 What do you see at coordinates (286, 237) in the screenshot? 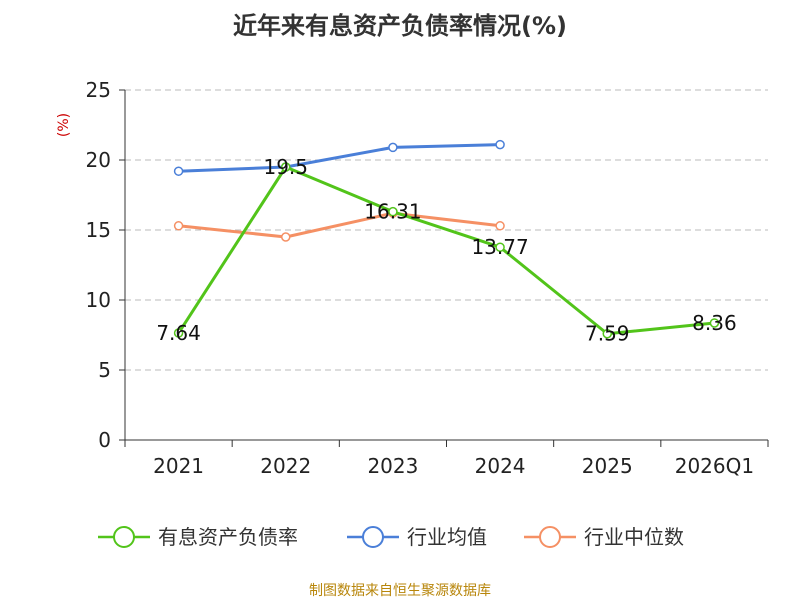
I see `data-point-s2-2022` at bounding box center [286, 237].